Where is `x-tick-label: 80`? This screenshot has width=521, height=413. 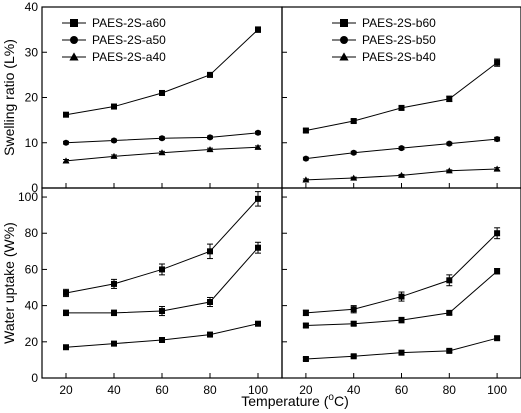 x-tick-label: 80 is located at coordinates (450, 390).